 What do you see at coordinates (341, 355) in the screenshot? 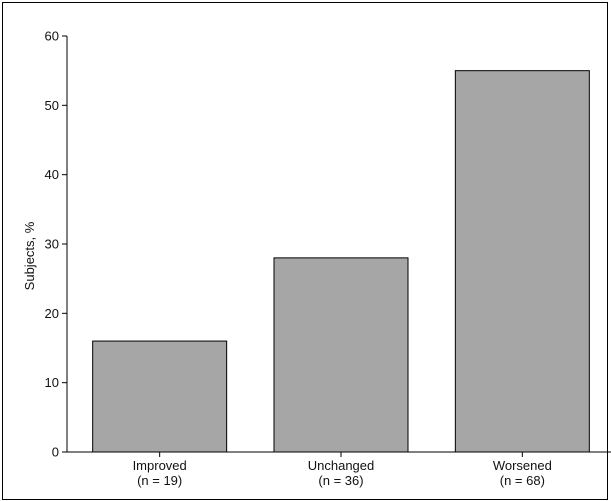
I see `bar-unchanged` at bounding box center [341, 355].